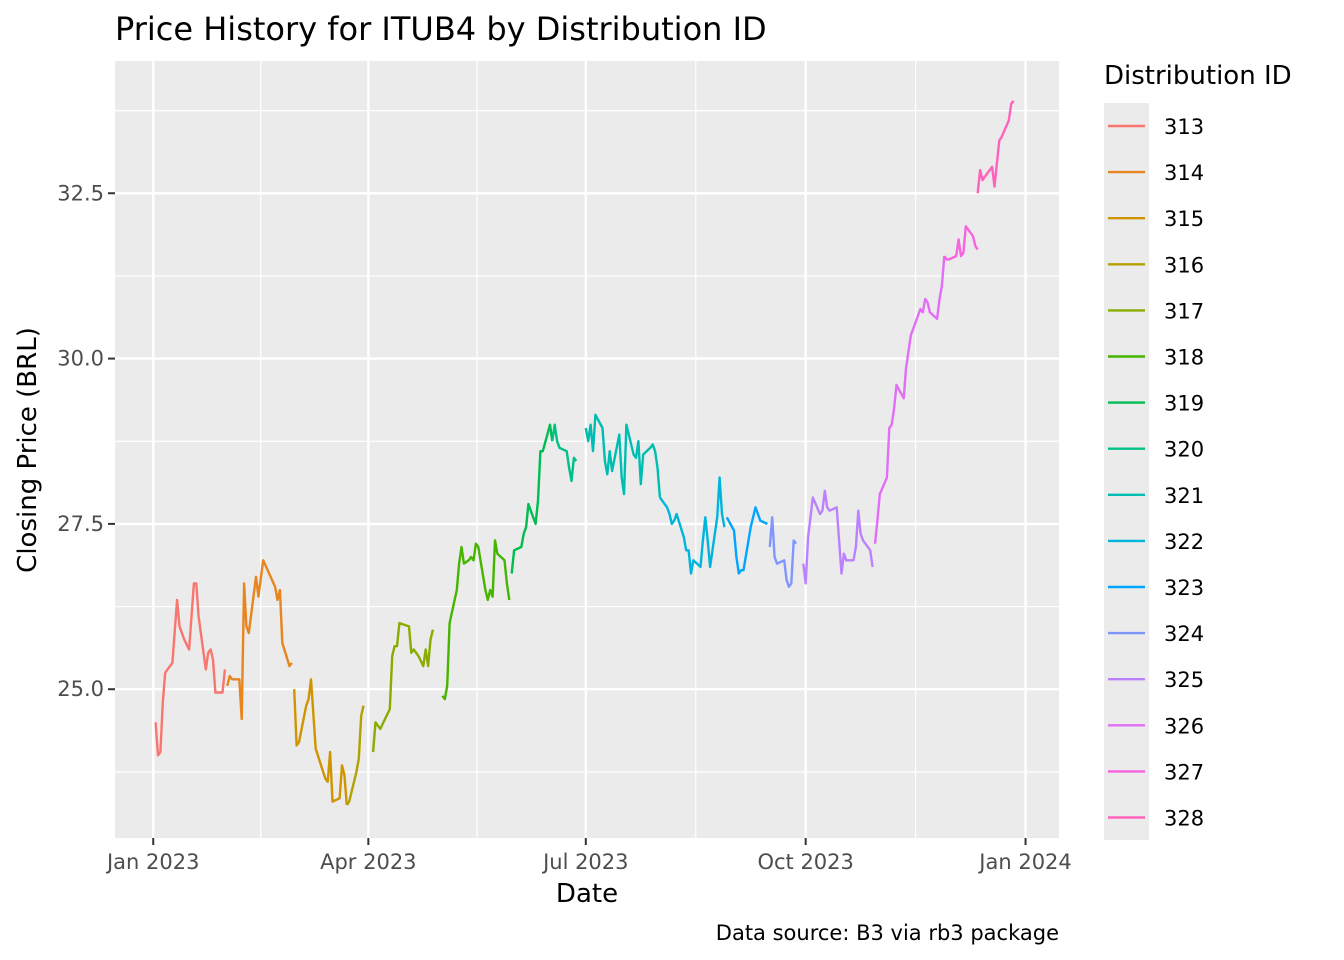 Image resolution: width=1344 pixels, height=960 pixels. Describe the element at coordinates (1184, 311) in the screenshot. I see `legend-label-317: 317` at that location.